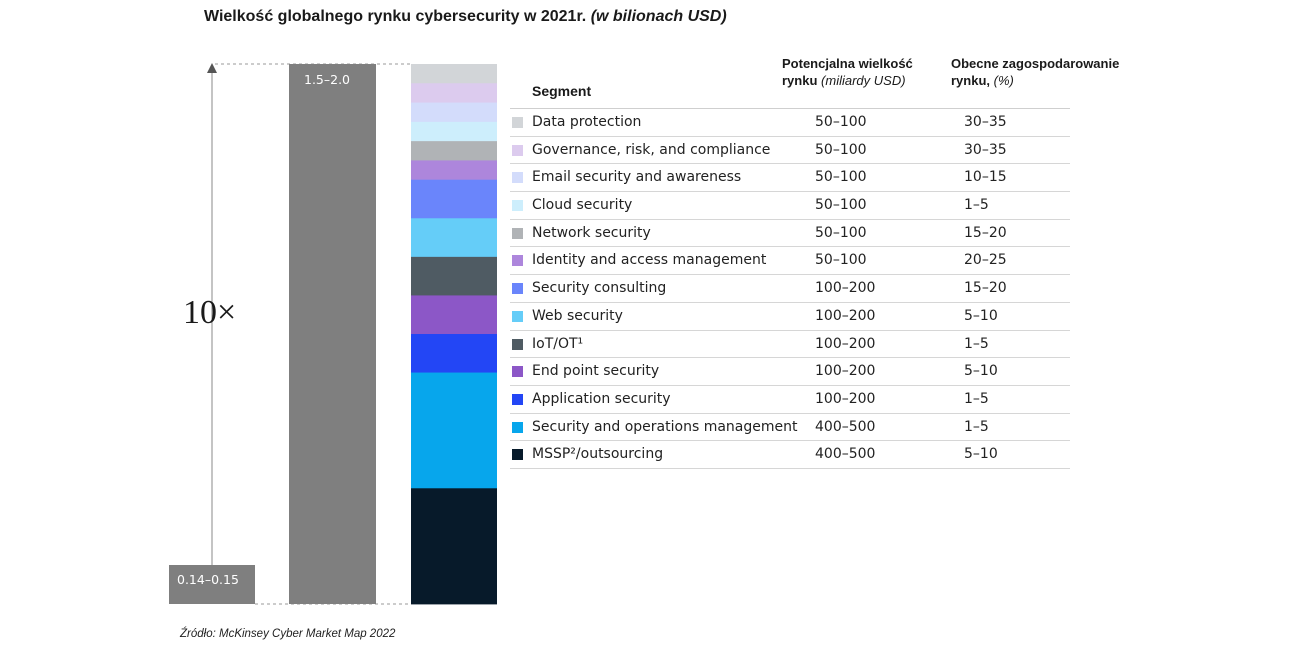  I want to click on table-row: Cloud security 50–100 1–5, so click(790, 206).